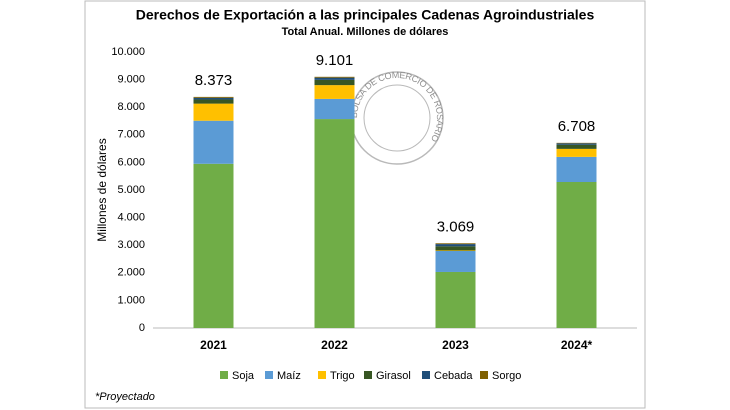 This screenshot has height=410, width=730. I want to click on y-tick-label: 10.000, so click(128, 52).